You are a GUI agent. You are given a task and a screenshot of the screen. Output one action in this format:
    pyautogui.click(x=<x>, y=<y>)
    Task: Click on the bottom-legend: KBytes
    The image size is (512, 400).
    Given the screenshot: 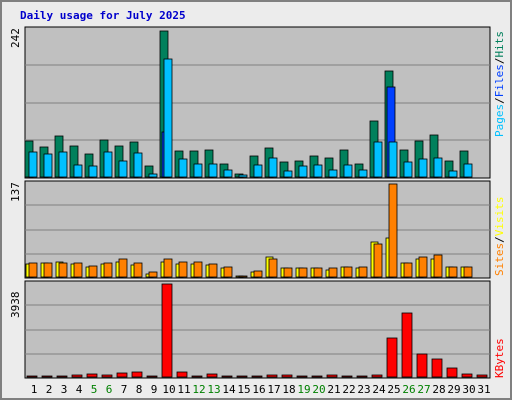 What is the action you would take?
    pyautogui.click(x=499, y=358)
    